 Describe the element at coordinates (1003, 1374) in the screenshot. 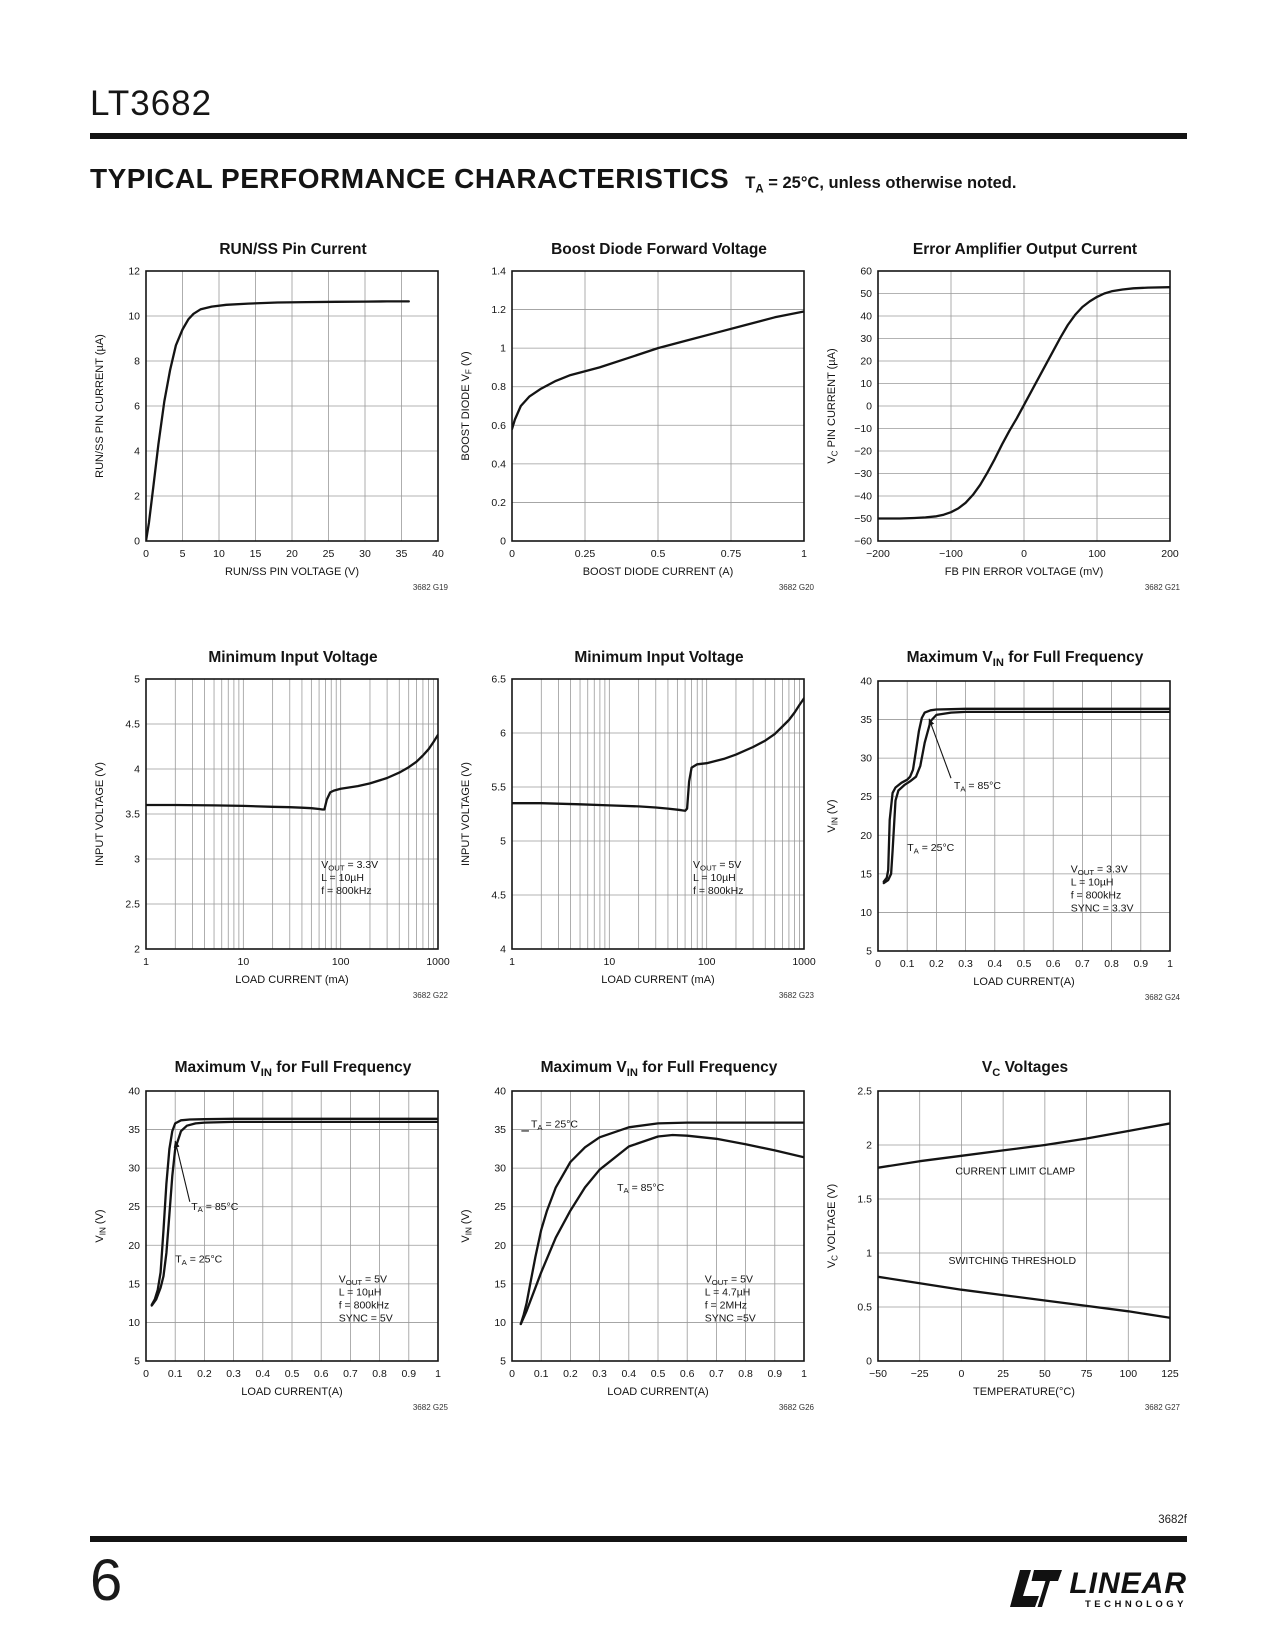

I see `svg-text: 25` at that location.